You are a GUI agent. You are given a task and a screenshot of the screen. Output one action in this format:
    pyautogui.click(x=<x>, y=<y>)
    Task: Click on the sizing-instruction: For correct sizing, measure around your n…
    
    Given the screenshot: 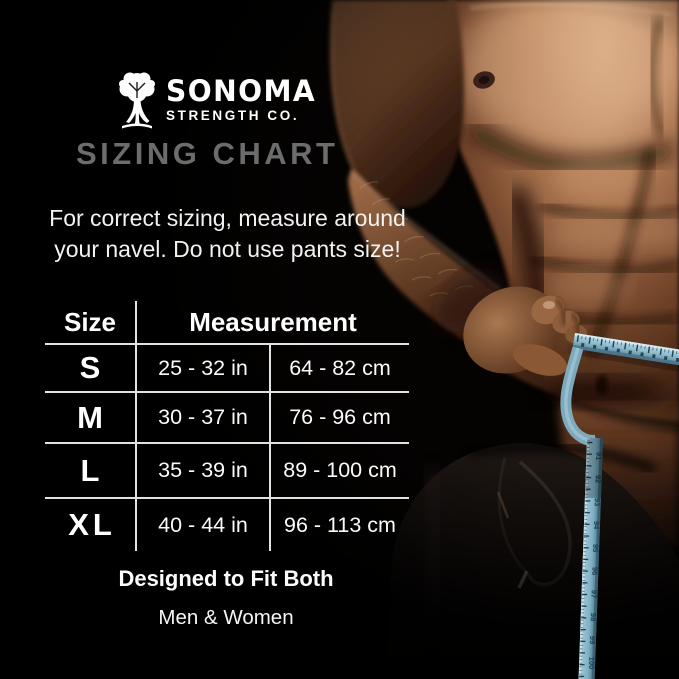 What is the action you would take?
    pyautogui.click(x=227, y=234)
    